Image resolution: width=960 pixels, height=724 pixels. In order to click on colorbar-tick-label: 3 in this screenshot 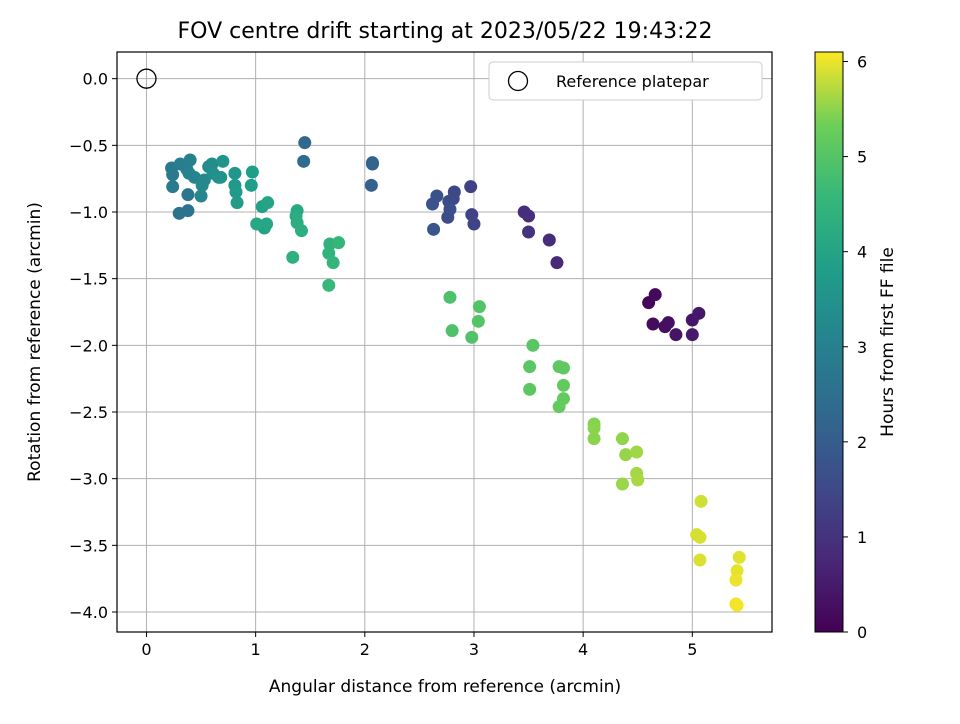, I will do `click(862, 347)`.